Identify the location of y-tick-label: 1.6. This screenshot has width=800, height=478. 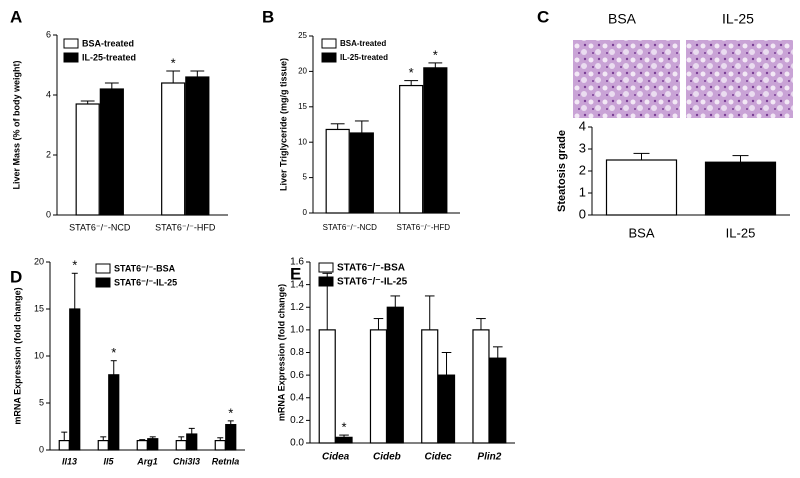
(297, 262).